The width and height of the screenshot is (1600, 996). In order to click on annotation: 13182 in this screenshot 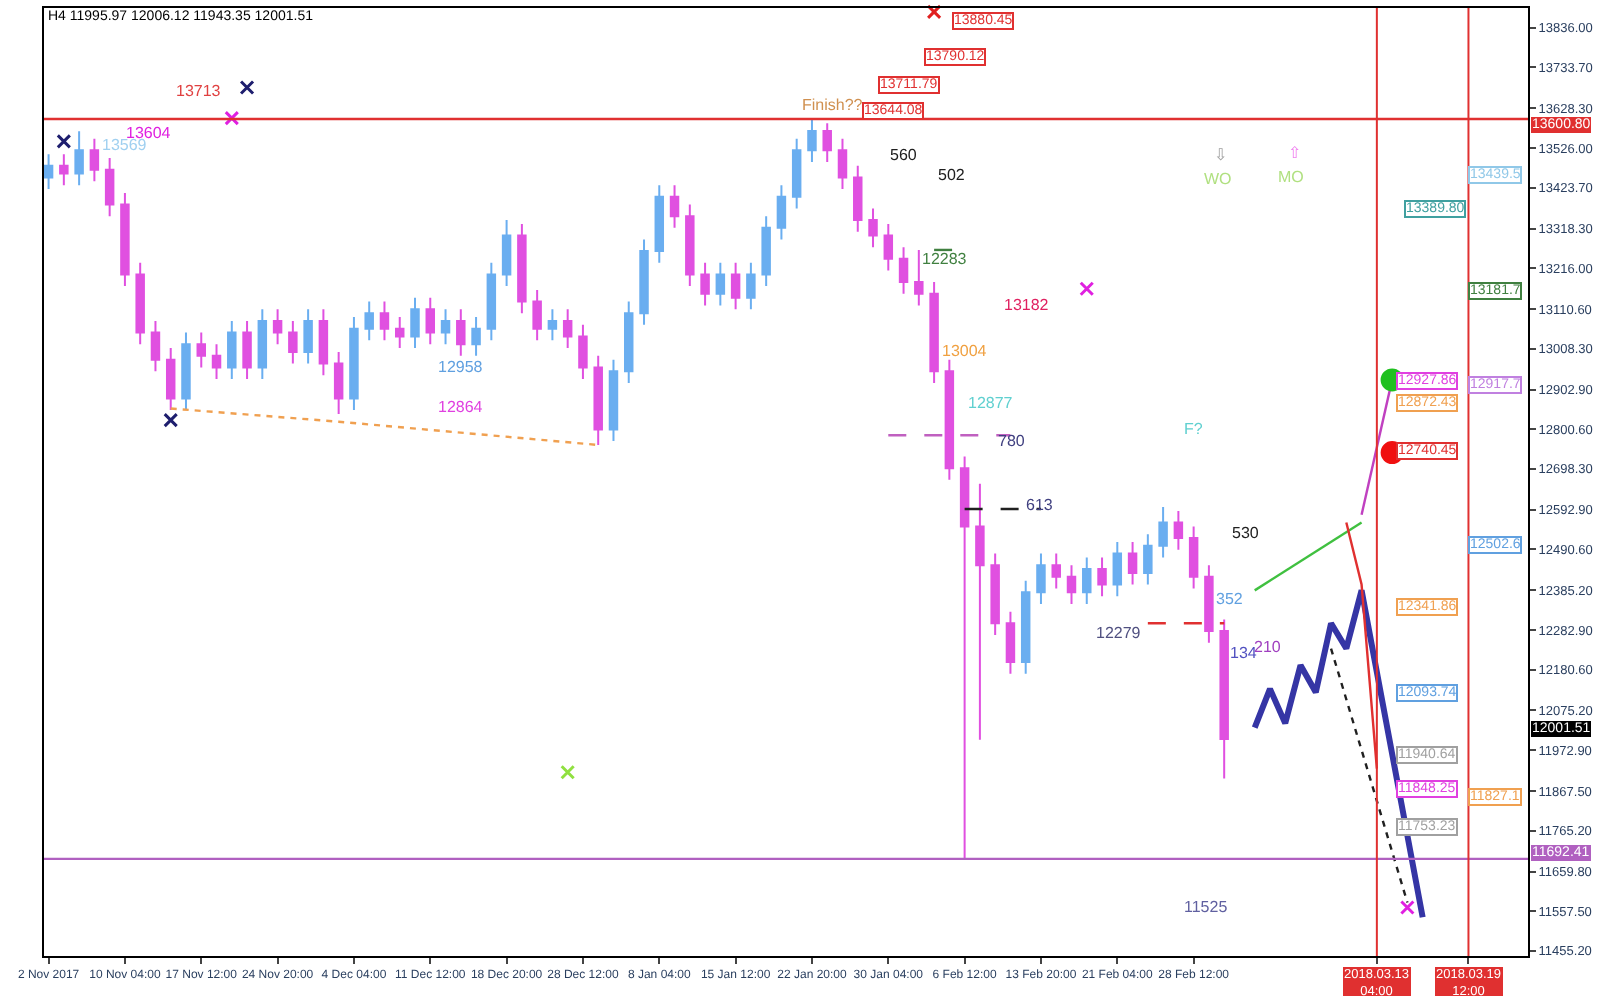, I will do `click(1027, 305)`.